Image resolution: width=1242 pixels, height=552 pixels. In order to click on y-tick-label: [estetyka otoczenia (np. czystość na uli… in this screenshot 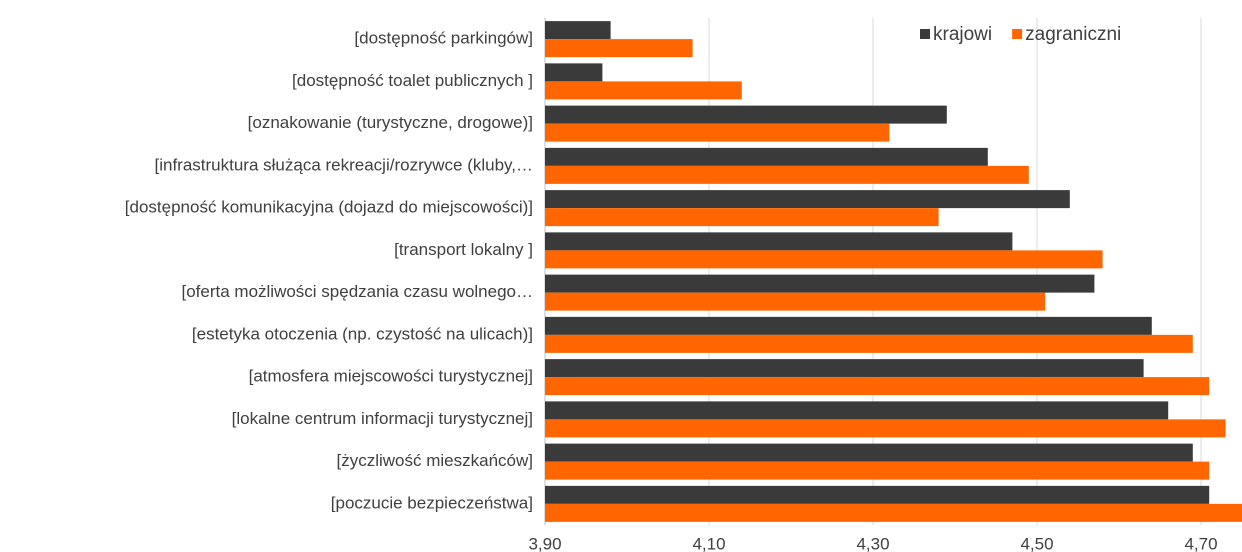, I will do `click(362, 333)`.